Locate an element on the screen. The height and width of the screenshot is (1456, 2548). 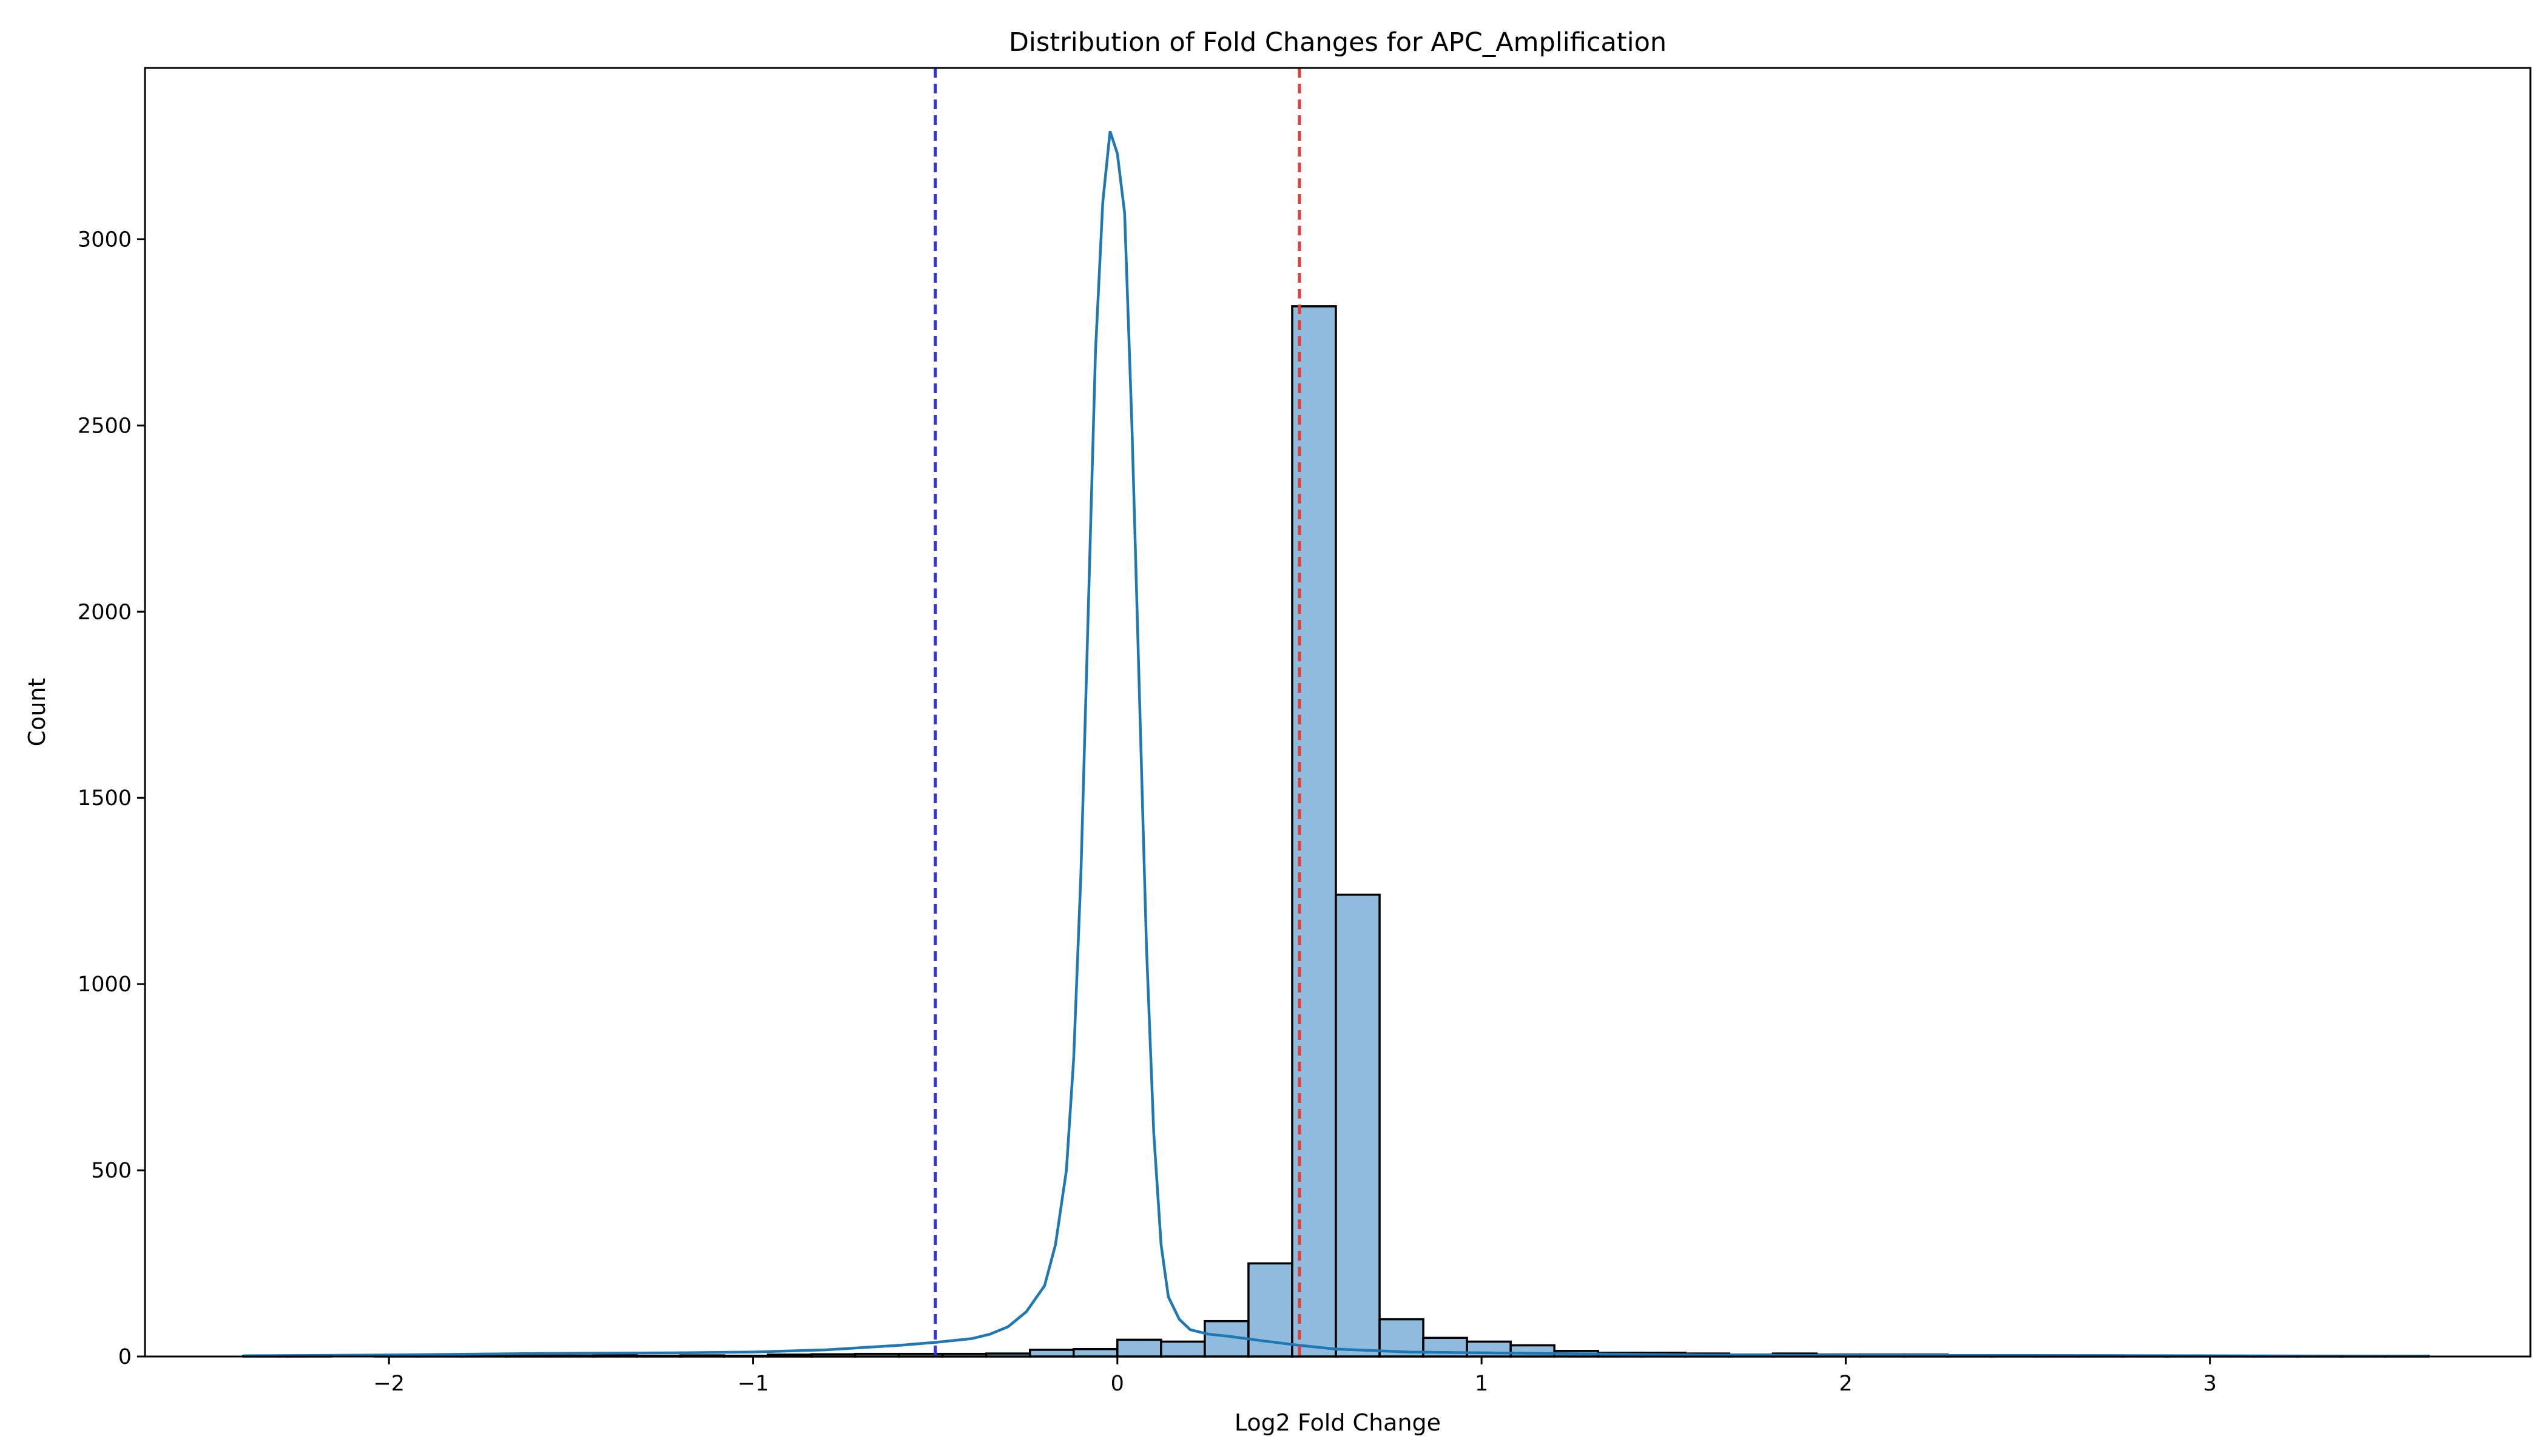
x-tick-label: −1 is located at coordinates (753, 1384).